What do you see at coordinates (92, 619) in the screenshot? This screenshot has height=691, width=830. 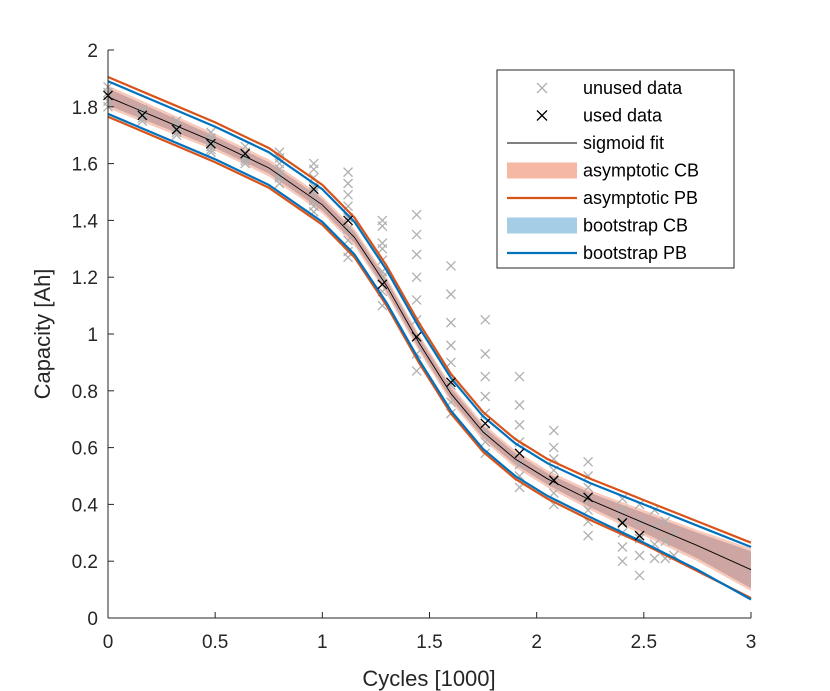 I see `y-tick-label: 0` at bounding box center [92, 619].